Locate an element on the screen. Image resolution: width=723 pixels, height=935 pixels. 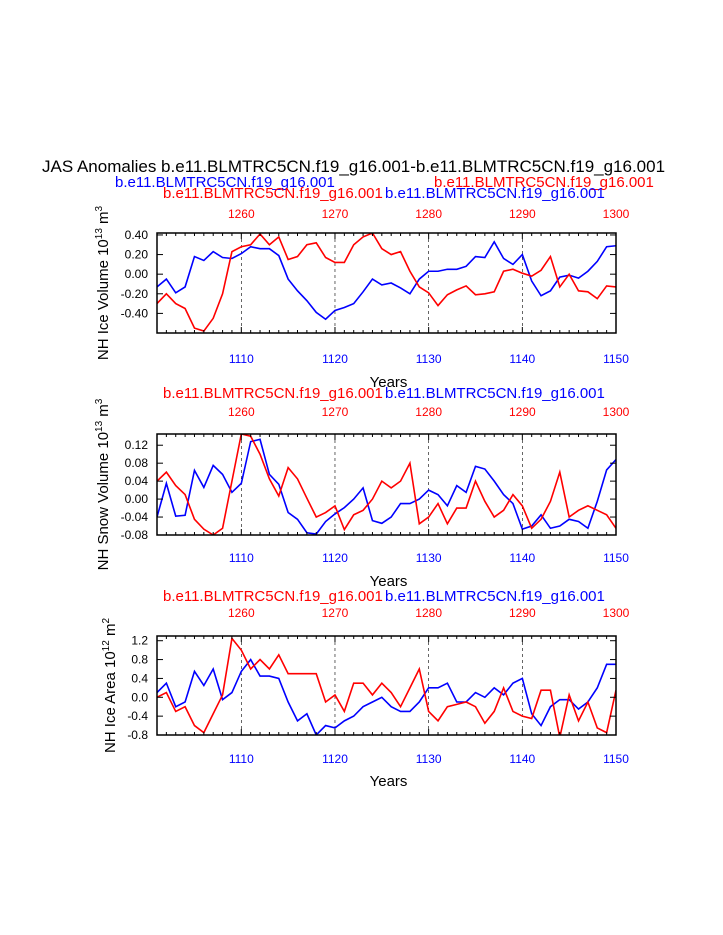
legend-red-top: b.e11.BLMTRC5CN.f19_g16.001 is located at coordinates (544, 182).